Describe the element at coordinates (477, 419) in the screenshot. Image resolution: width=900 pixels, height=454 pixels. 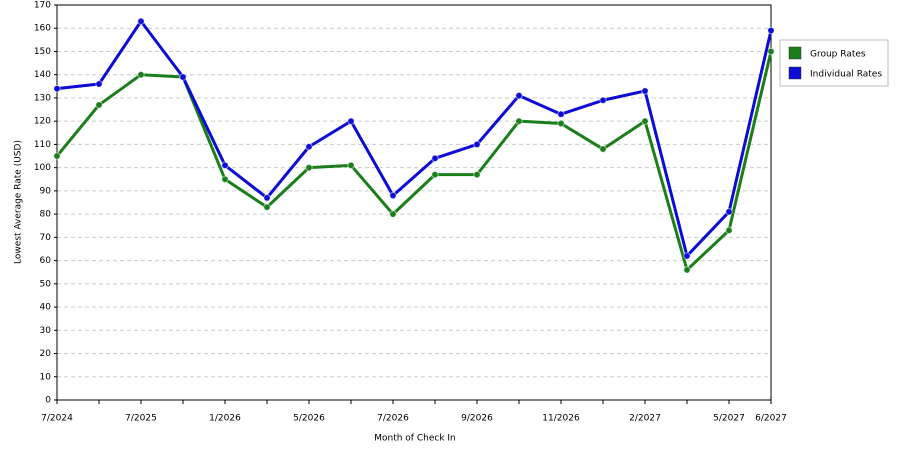
I see `x-tick-label: 9/2026` at that location.